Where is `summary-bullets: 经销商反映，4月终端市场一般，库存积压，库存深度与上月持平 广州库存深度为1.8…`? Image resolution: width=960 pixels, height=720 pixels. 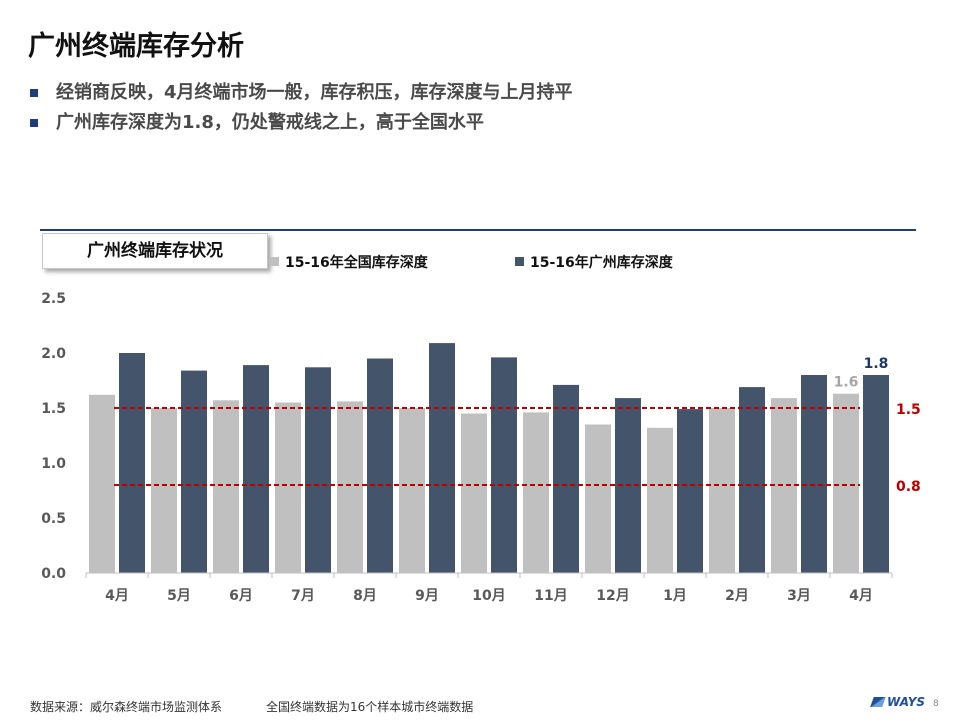 summary-bullets: 经销商反映，4月终端市场一般，库存积压，库存深度与上月持平 广州库存深度为1.8… is located at coordinates (301, 108).